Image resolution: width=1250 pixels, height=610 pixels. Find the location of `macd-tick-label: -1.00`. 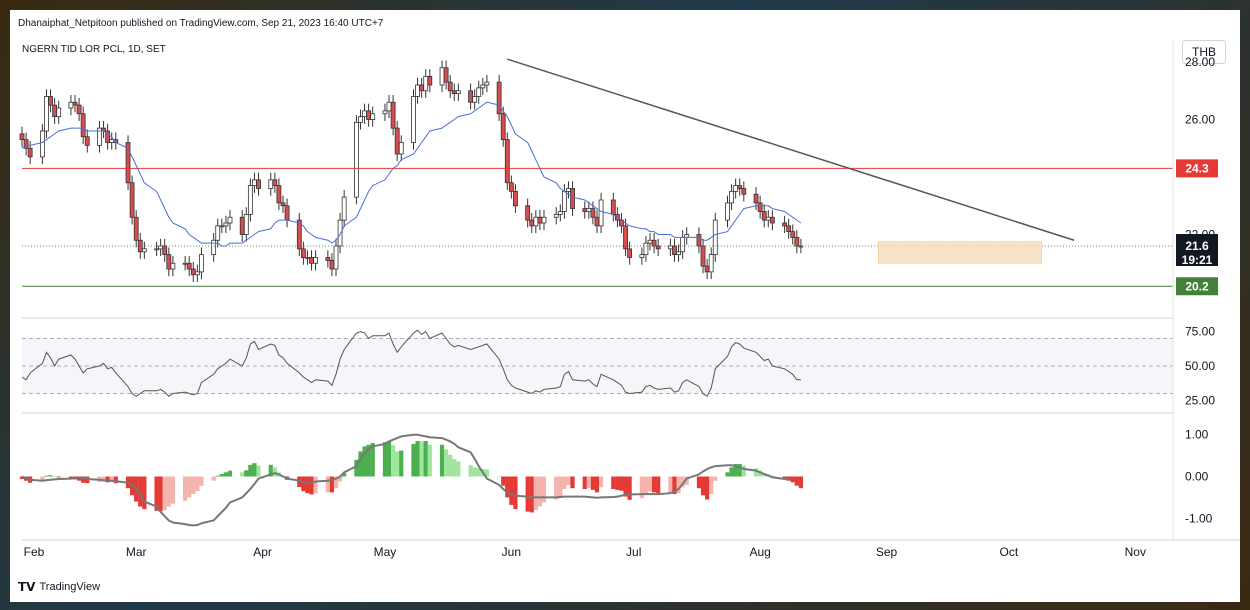

macd-tick-label: -1.00 is located at coordinates (1199, 518).